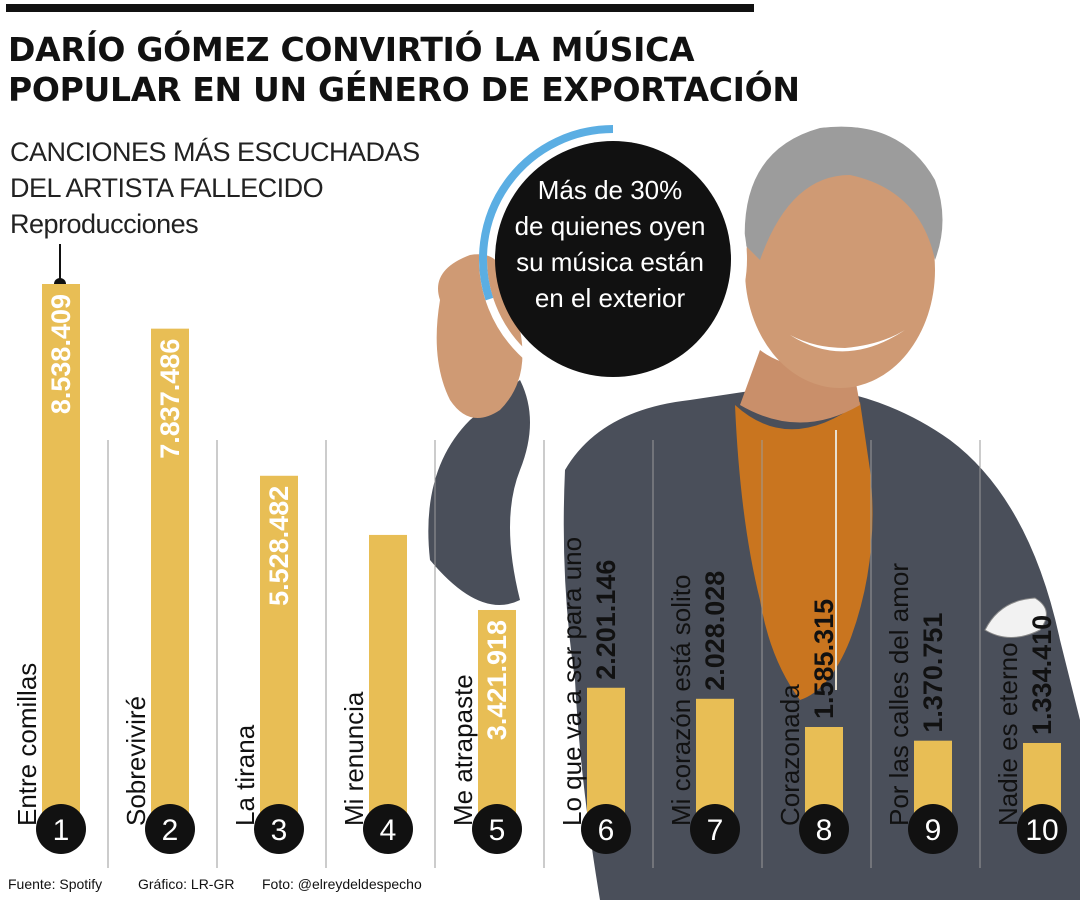 The image size is (1080, 900). What do you see at coordinates (167, 188) in the screenshot?
I see `chart-subtitle-line-2: DEL ARTISTA FALLECIDO` at bounding box center [167, 188].